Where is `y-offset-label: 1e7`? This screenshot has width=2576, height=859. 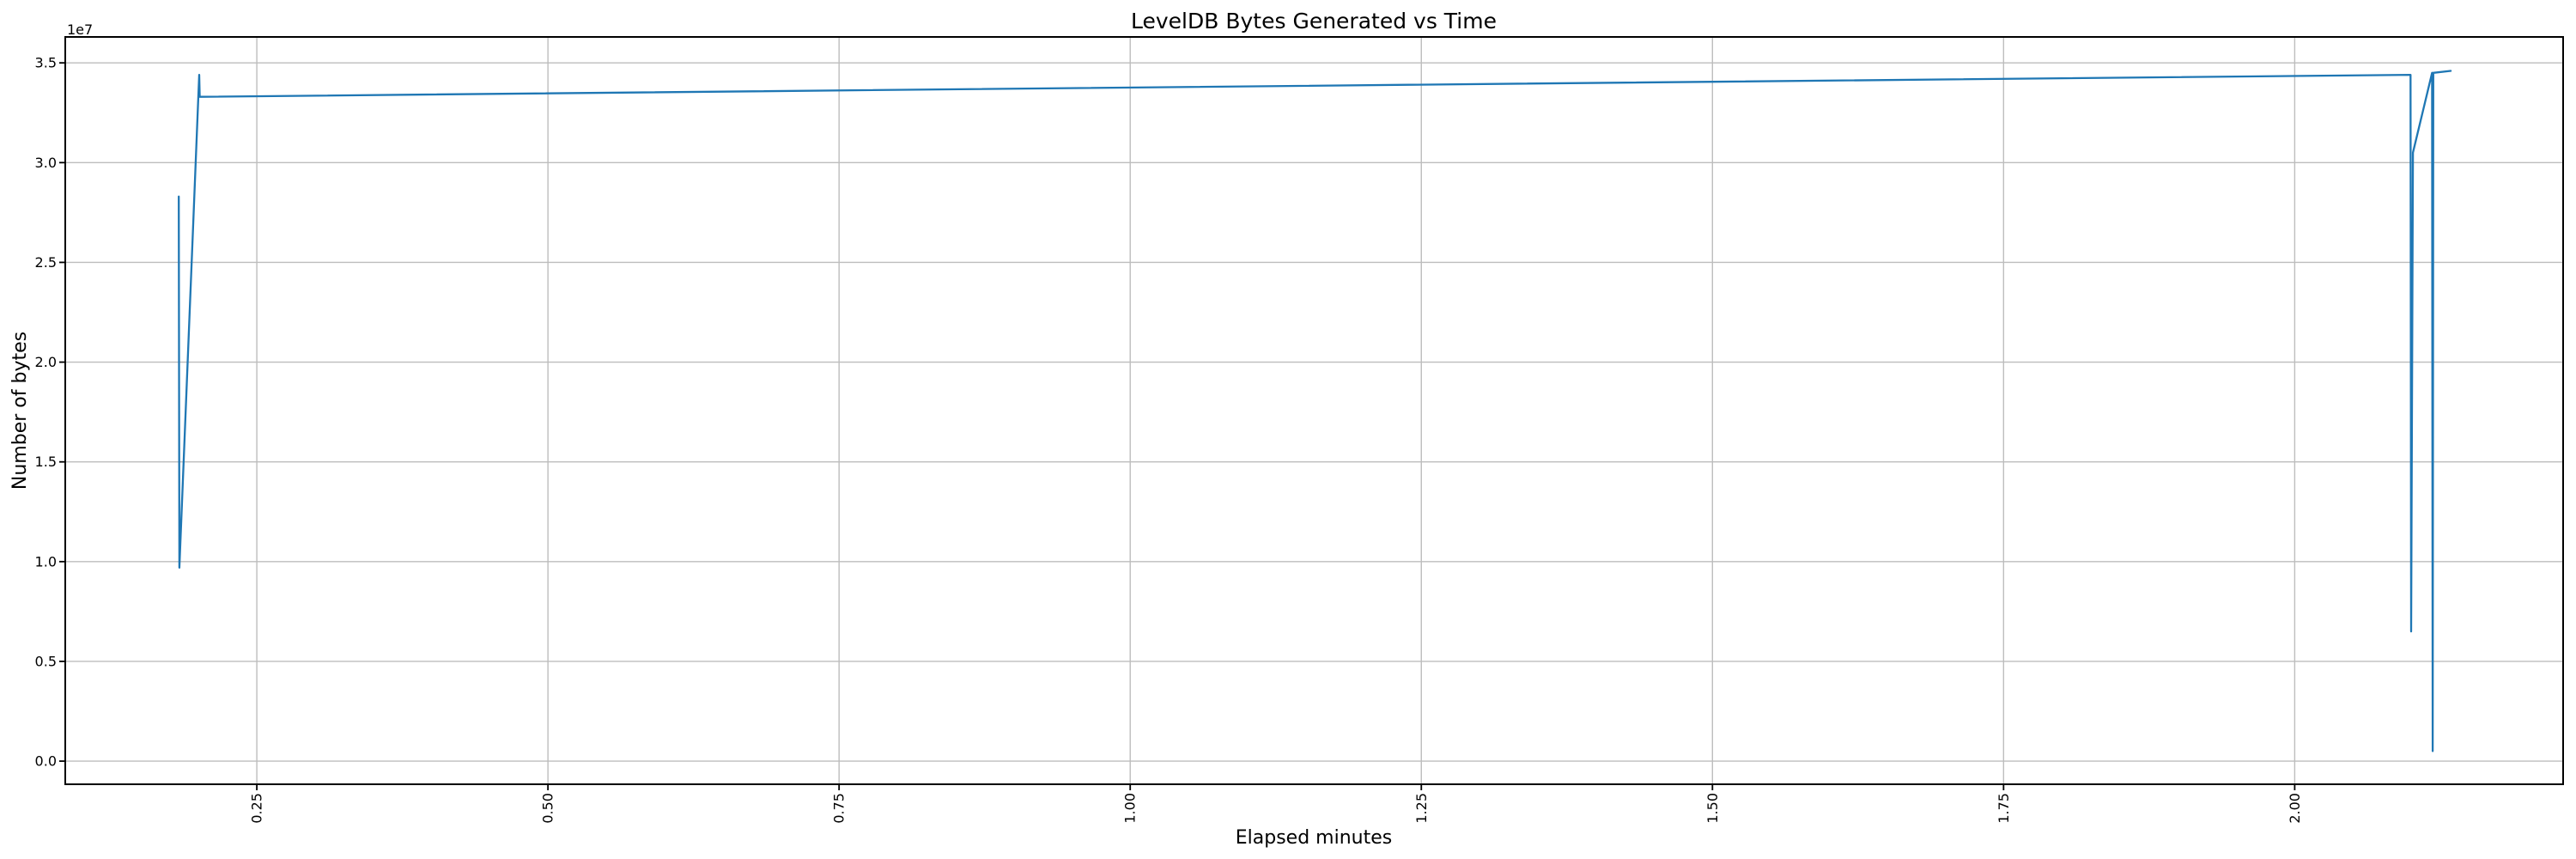
y-offset-label: 1e7 is located at coordinates (80, 30).